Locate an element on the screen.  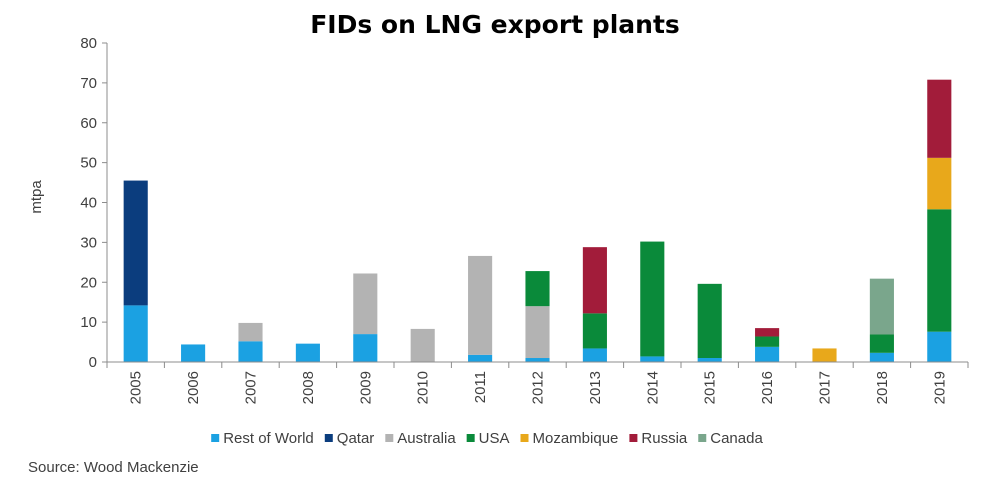
x-tick-label: 2013 is located at coordinates (595, 387).